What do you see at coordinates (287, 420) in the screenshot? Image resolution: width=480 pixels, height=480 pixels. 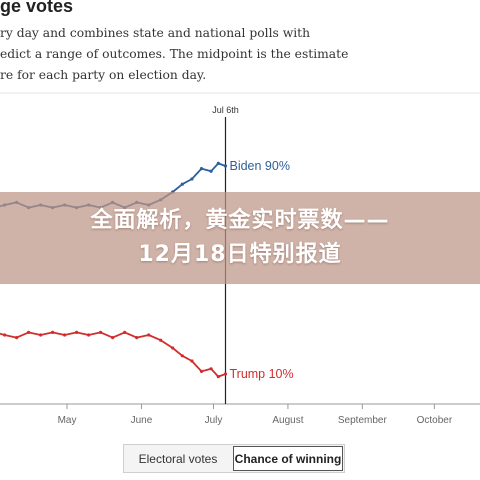 I see `x-tick-label: August` at bounding box center [287, 420].